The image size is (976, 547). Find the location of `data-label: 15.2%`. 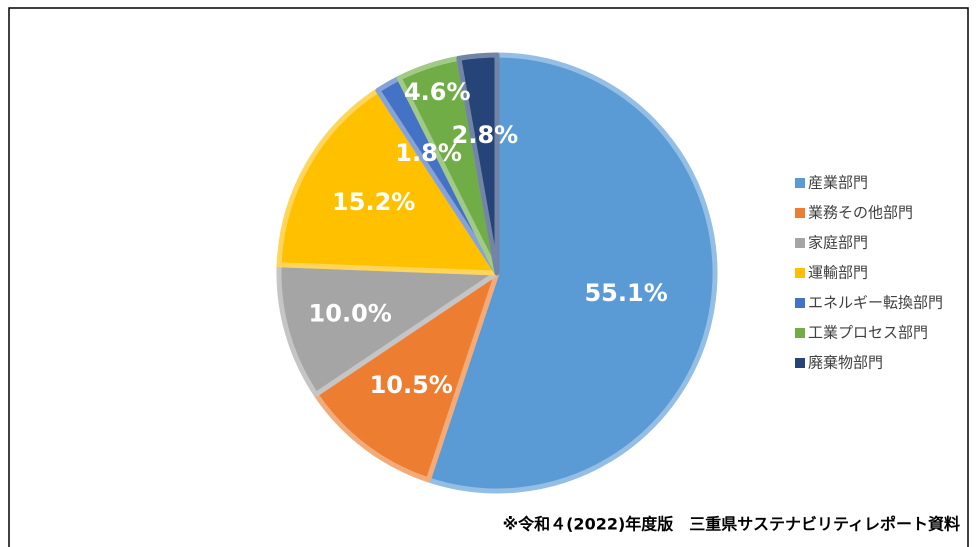

data-label: 15.2% is located at coordinates (373, 202).